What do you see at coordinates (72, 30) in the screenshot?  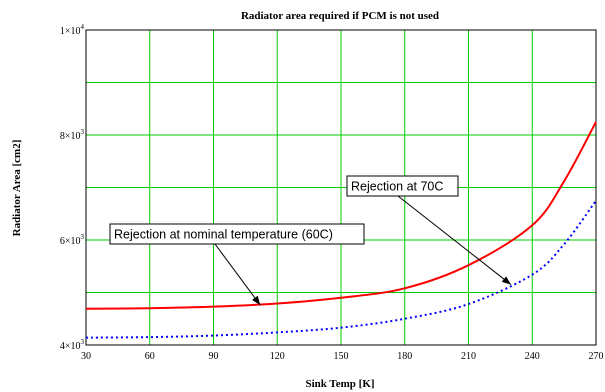 I see `y-tick-label: 1×10⁴` at bounding box center [72, 30].